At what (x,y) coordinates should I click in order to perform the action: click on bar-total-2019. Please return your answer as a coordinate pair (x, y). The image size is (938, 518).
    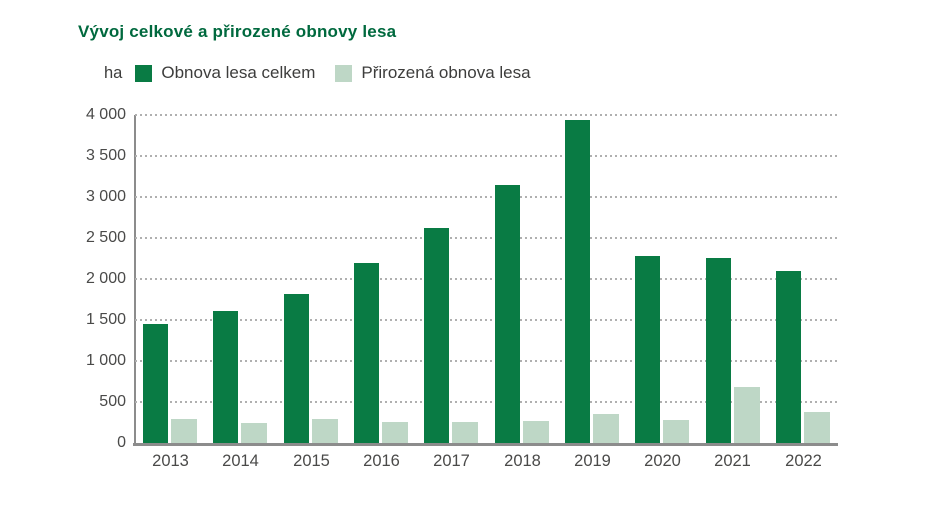
    Looking at the image, I should click on (577, 281).